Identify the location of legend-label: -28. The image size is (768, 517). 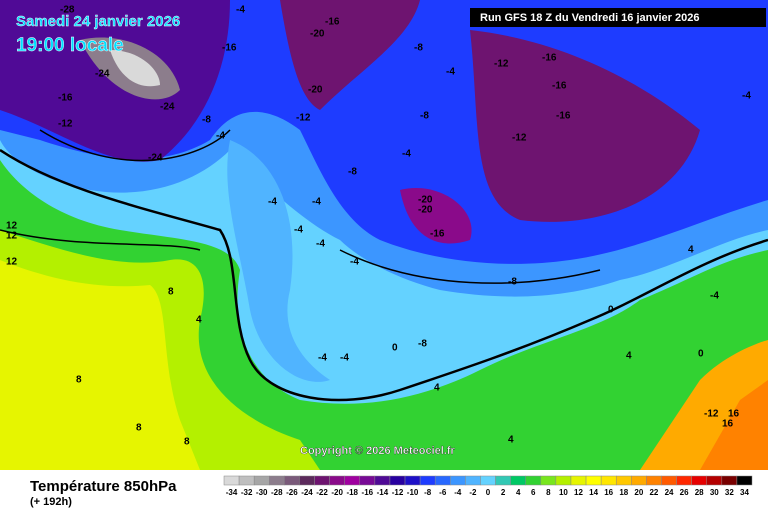
(277, 492).